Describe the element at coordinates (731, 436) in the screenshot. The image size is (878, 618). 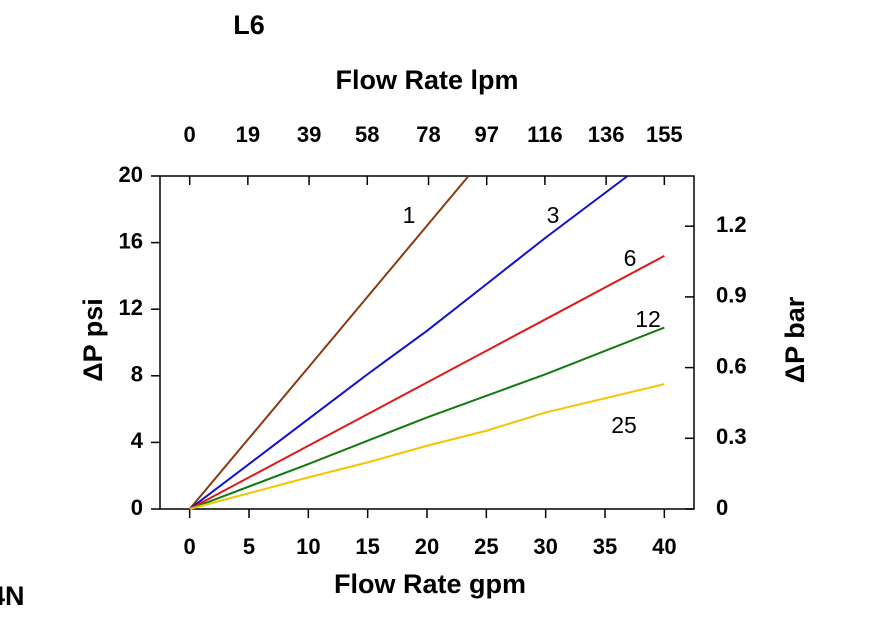
I see `y2-tick-label: 0.3` at that location.